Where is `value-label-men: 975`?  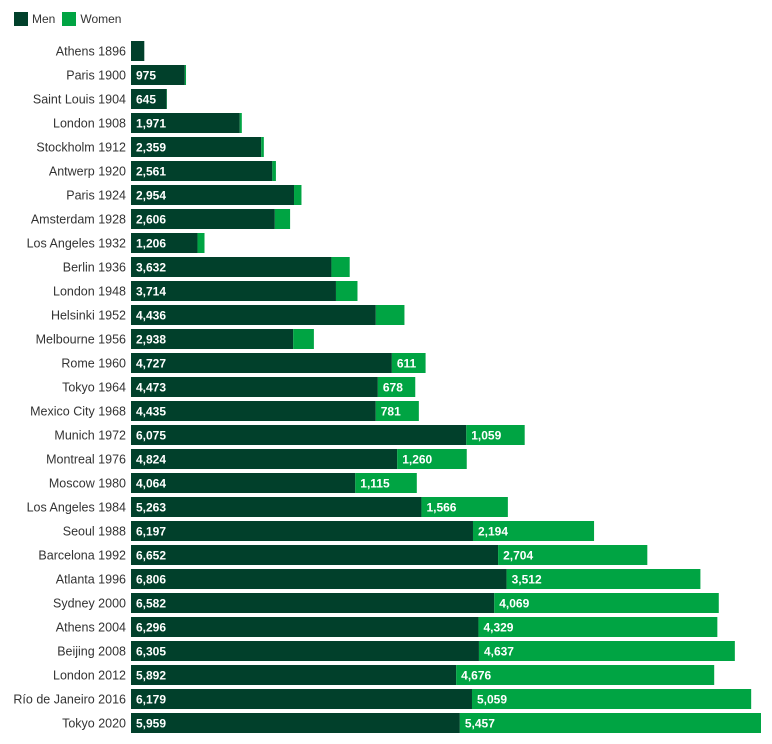 value-label-men: 975 is located at coordinates (146, 76).